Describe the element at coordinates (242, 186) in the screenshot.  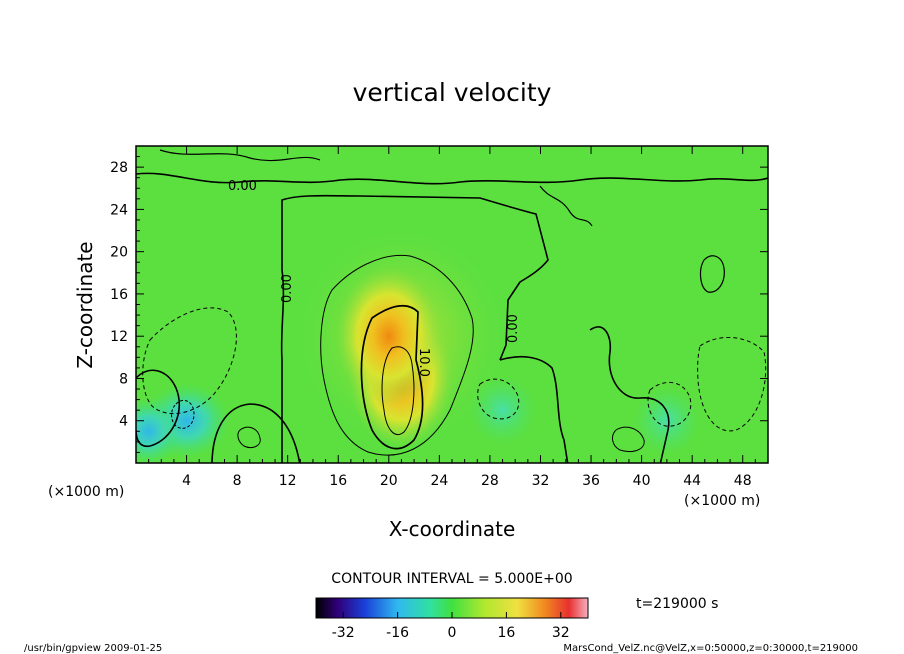
I see `contour-label-zero-top: 0.00` at that location.